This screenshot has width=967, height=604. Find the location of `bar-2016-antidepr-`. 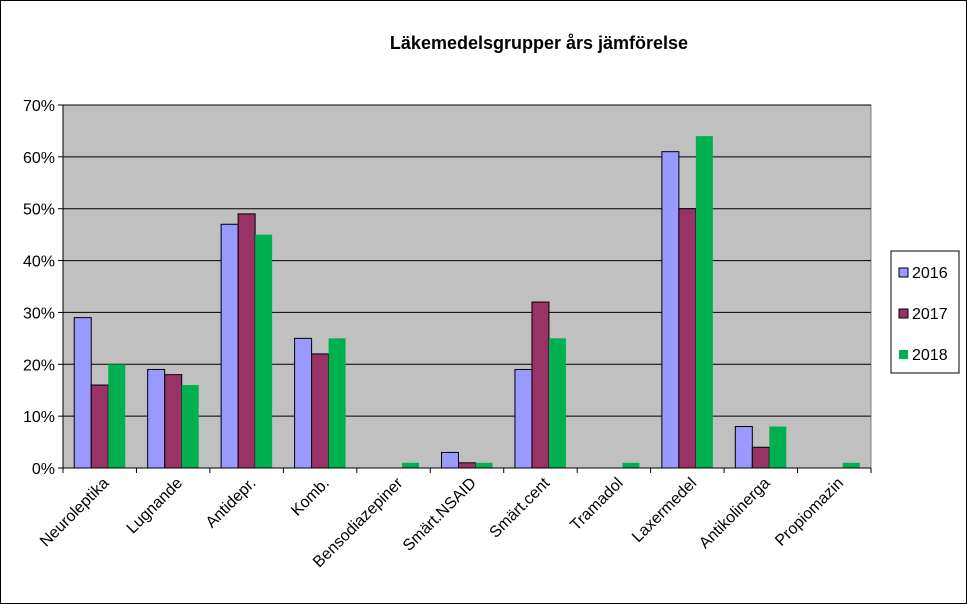

bar-2016-antidepr- is located at coordinates (229, 346).